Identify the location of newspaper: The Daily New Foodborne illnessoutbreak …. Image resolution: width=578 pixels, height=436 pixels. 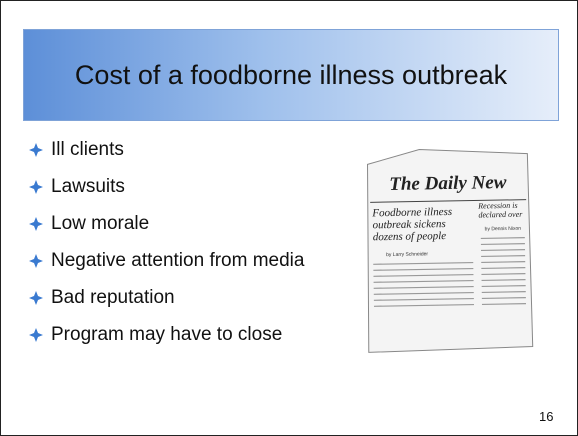
(450, 250).